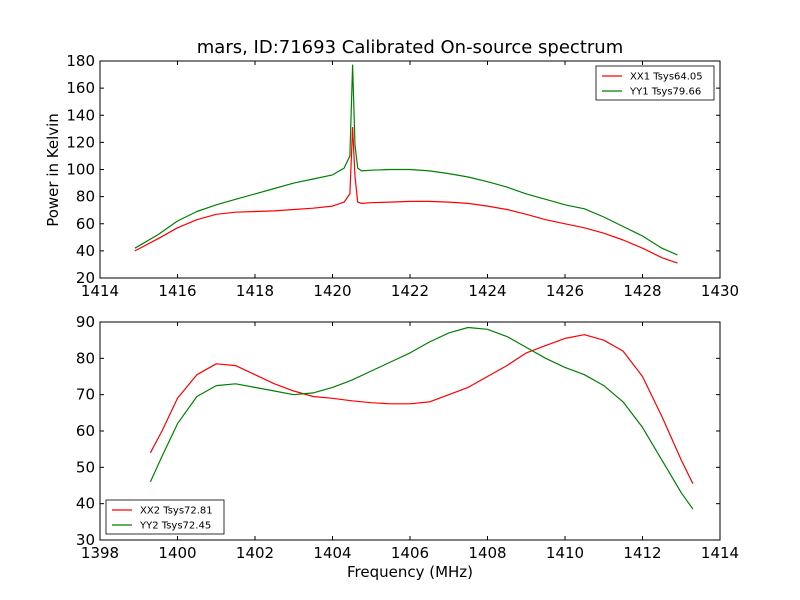 The width and height of the screenshot is (800, 600). I want to click on top-y-tick-label: 160, so click(80, 88).